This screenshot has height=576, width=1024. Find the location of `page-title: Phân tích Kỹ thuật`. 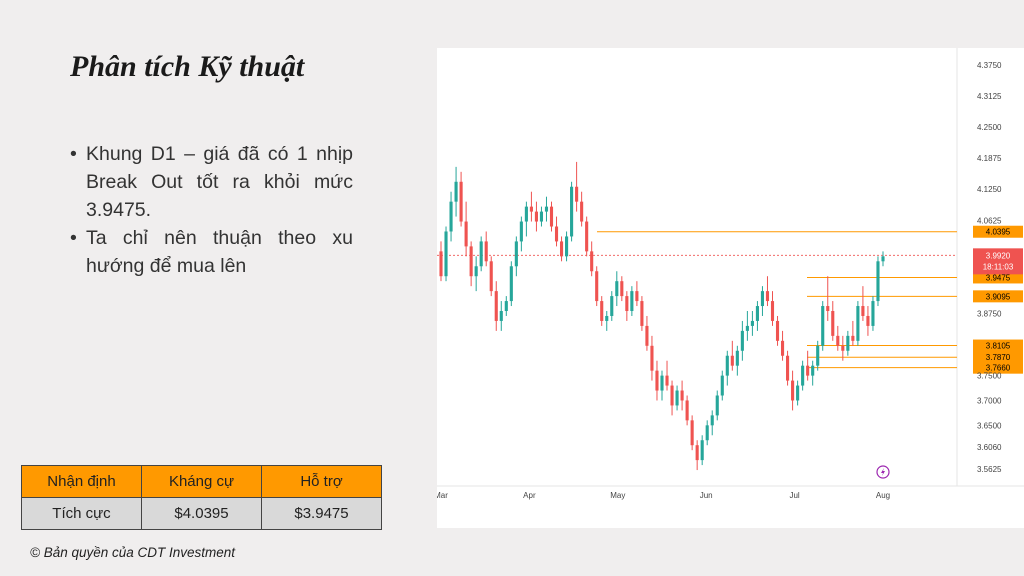

page-title: Phân tích Kỹ thuật is located at coordinates (187, 66).